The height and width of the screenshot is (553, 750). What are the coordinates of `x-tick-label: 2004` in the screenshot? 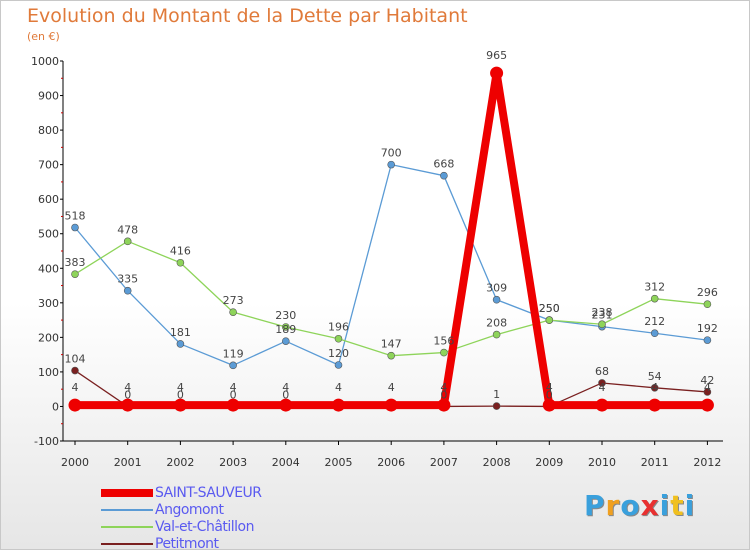 It's located at (286, 462).